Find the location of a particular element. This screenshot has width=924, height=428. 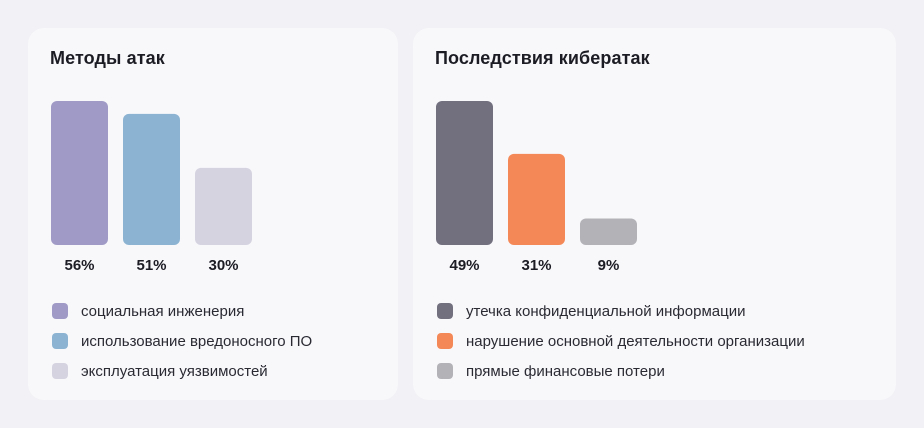

bar-chart-attack-methods: 56% 51% 30% is located at coordinates (151, 187).